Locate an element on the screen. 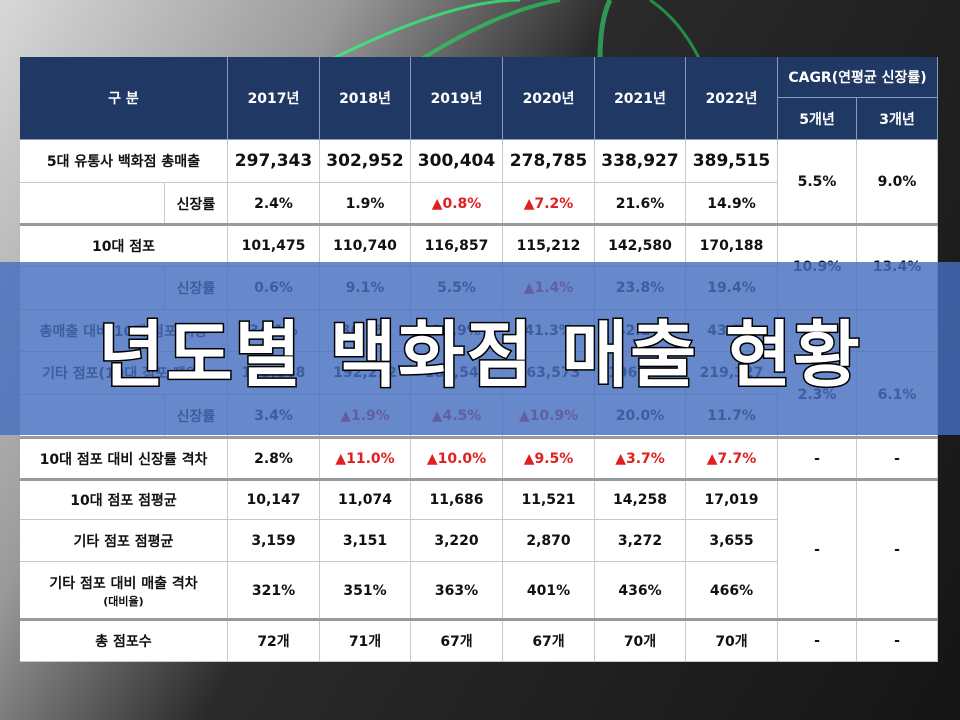  value-cell: 3,272 is located at coordinates (640, 541).